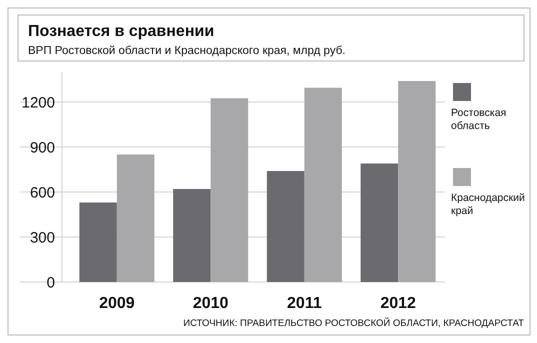  Describe the element at coordinates (38, 103) in the screenshot. I see `y-tick-label: 1200` at that location.